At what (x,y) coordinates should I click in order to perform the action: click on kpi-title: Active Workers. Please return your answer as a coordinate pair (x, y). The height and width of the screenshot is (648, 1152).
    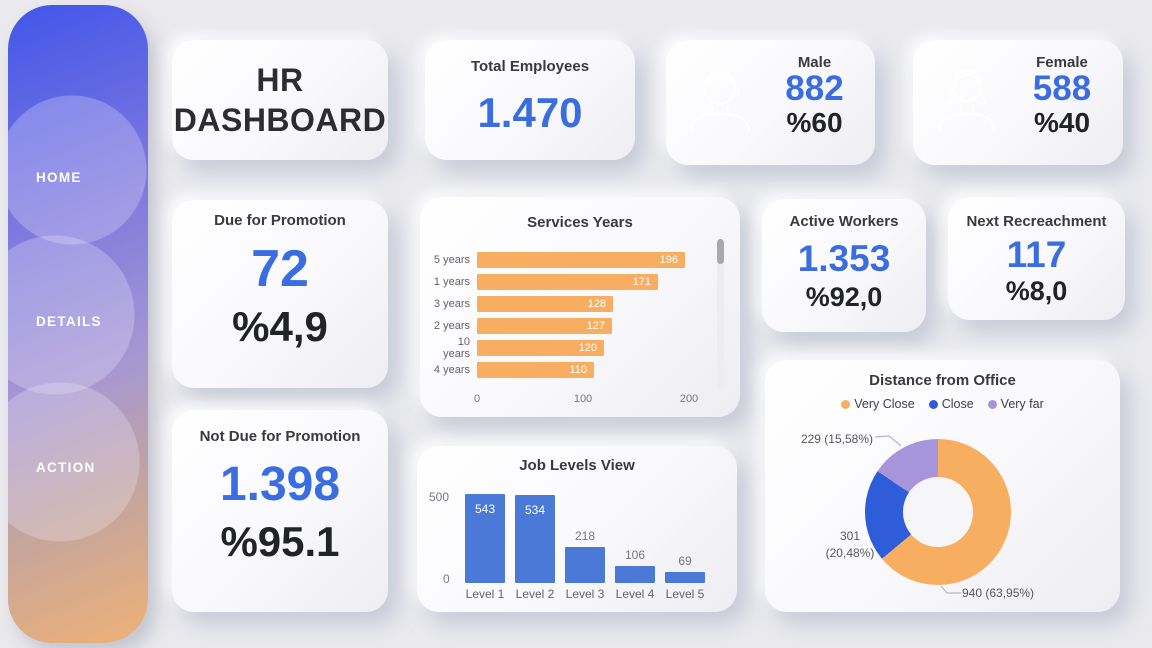
    Looking at the image, I should click on (844, 221).